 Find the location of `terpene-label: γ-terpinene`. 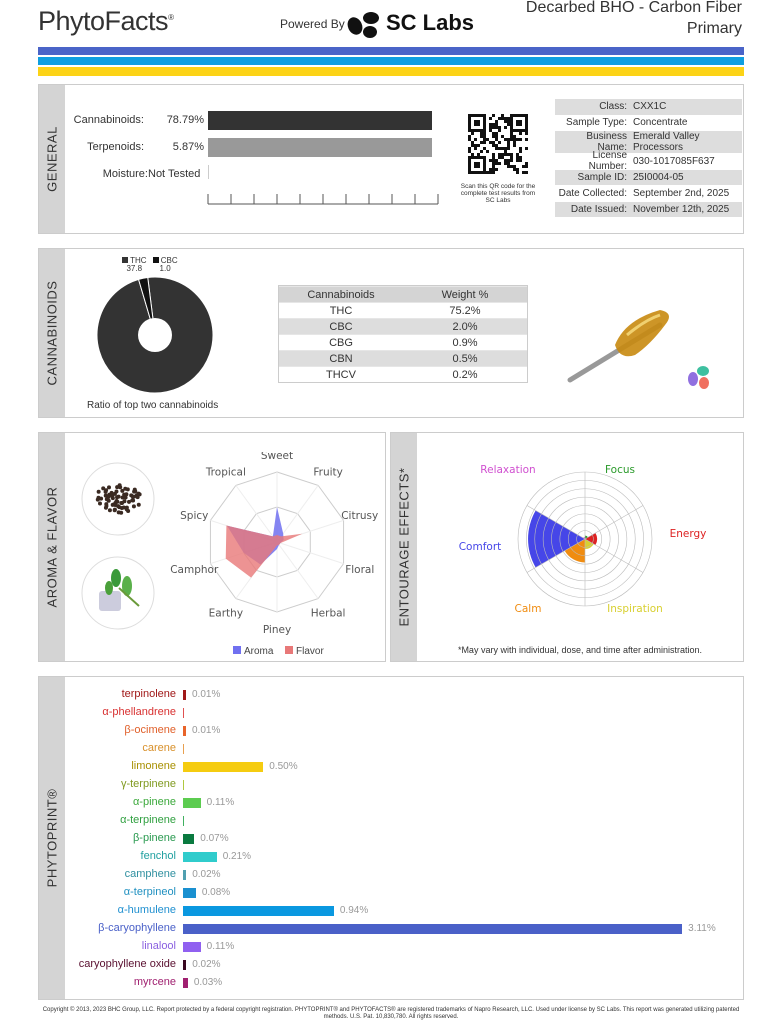

terpene-label: γ-terpinene is located at coordinates (148, 784).